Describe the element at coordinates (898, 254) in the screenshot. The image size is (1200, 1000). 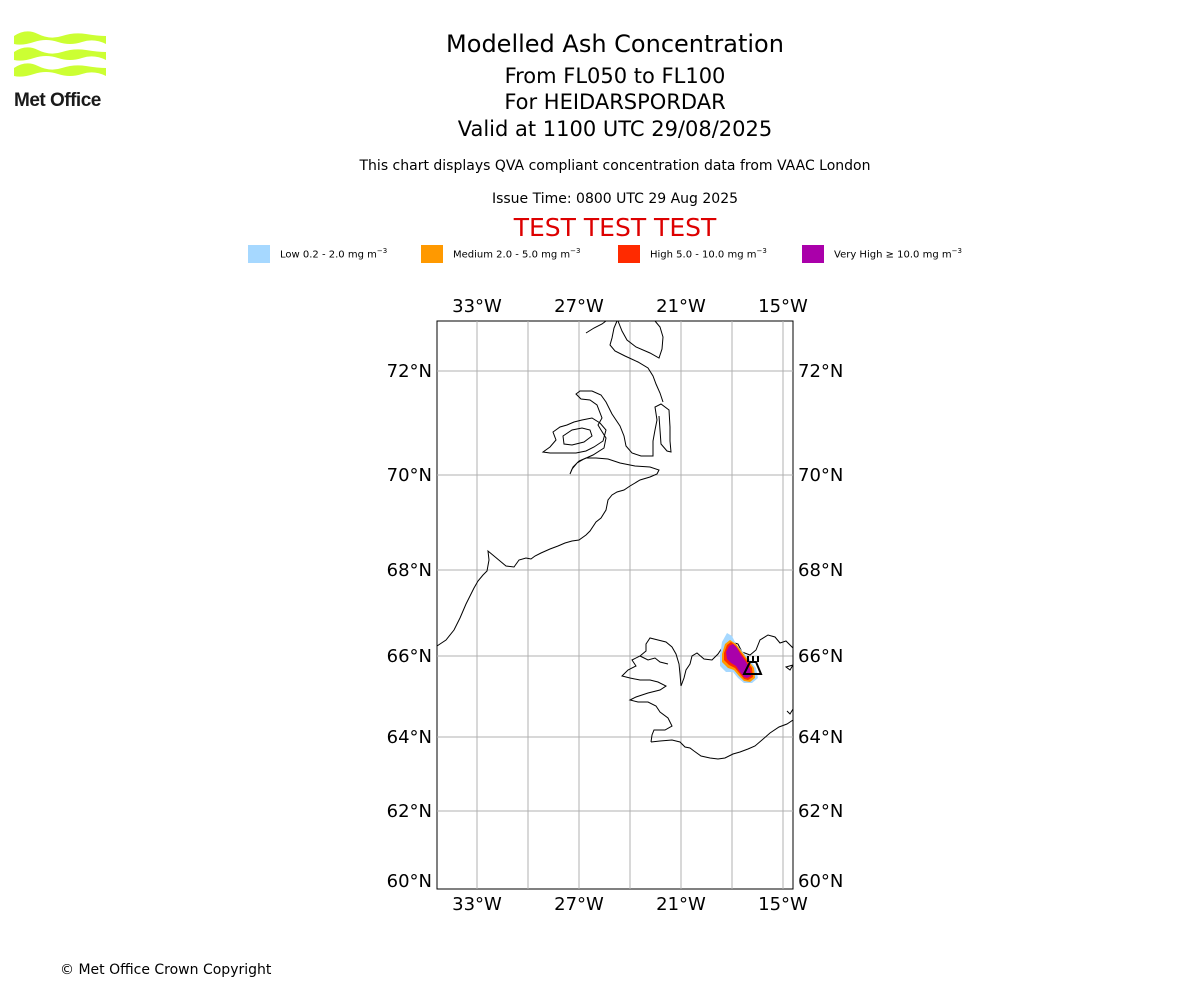
I see `legend-label-very-high: Very High ≥ 10.0 mg m−3` at that location.